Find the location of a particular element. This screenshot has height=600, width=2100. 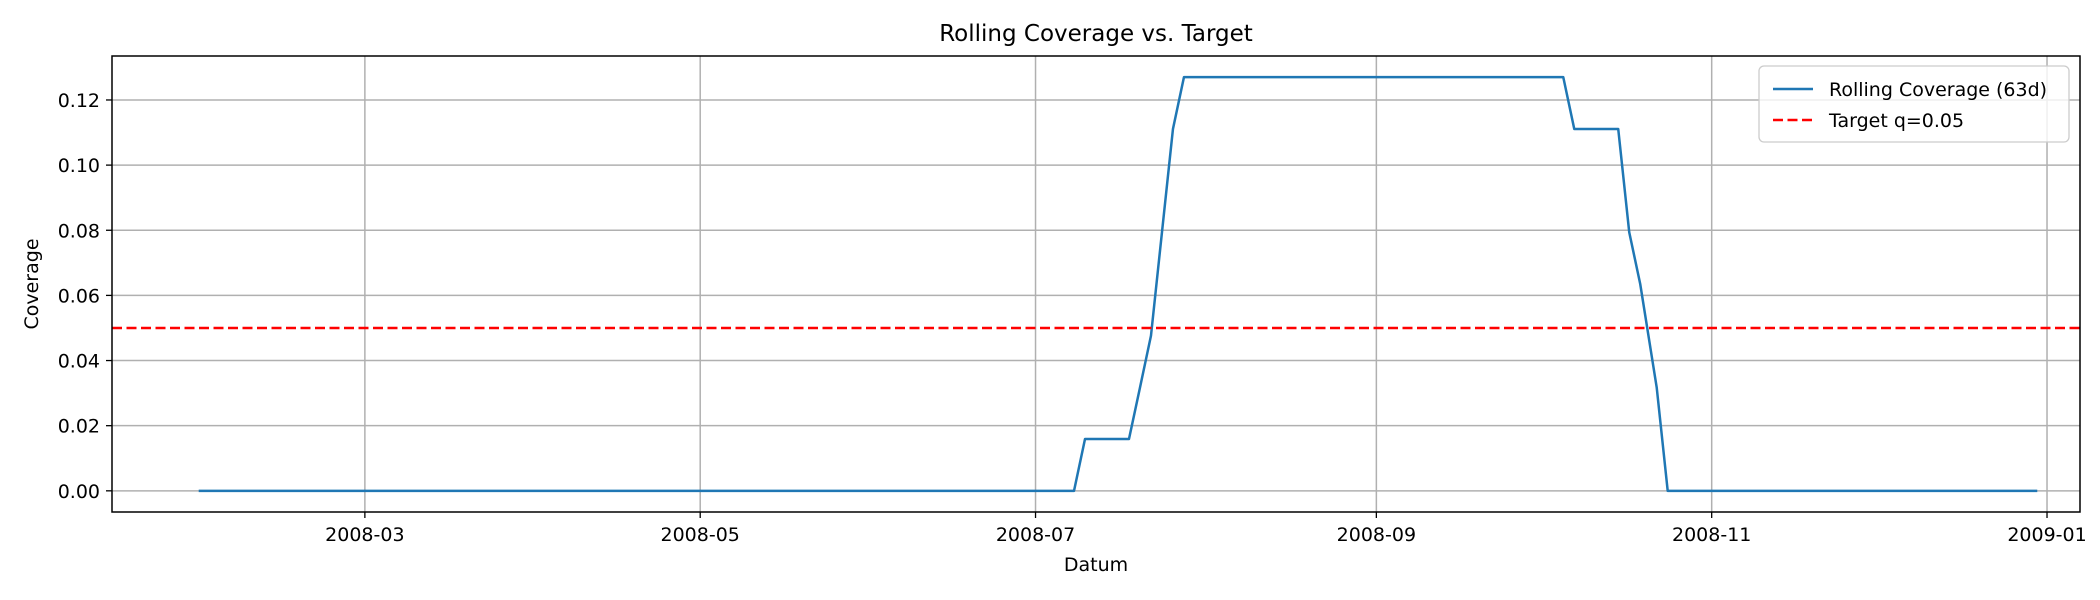

legend: Rolling Coverage (63d) Target q=0.05 is located at coordinates (1914, 104).